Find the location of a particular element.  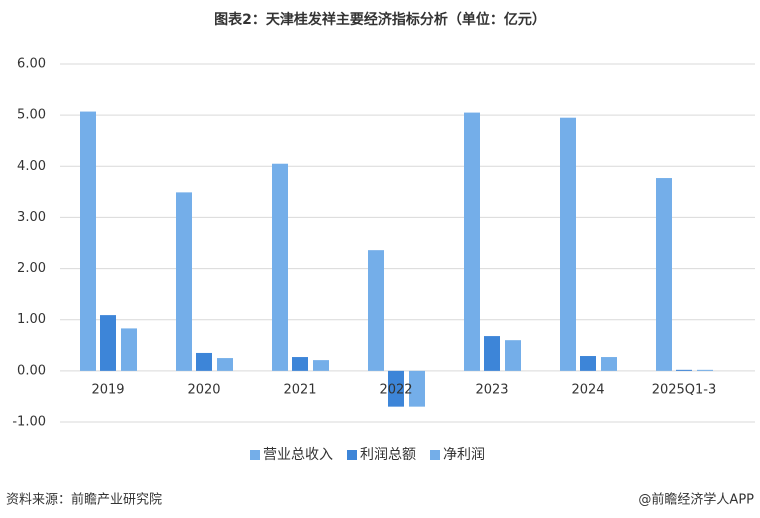

chart-title: 图表2：天津桂发祥主要经济指标分析（单位：亿元） is located at coordinates (380, 19).